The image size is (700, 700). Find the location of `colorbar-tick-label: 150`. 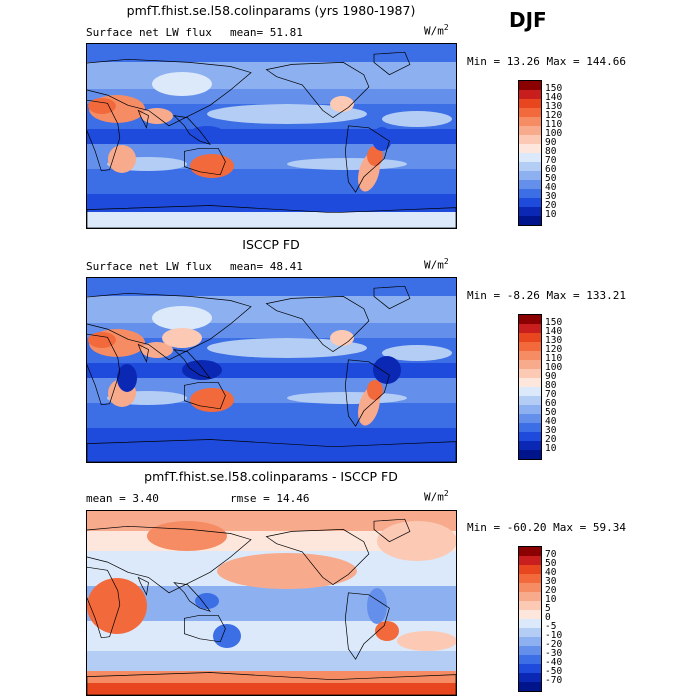

colorbar-tick-label: 150 is located at coordinates (554, 322).